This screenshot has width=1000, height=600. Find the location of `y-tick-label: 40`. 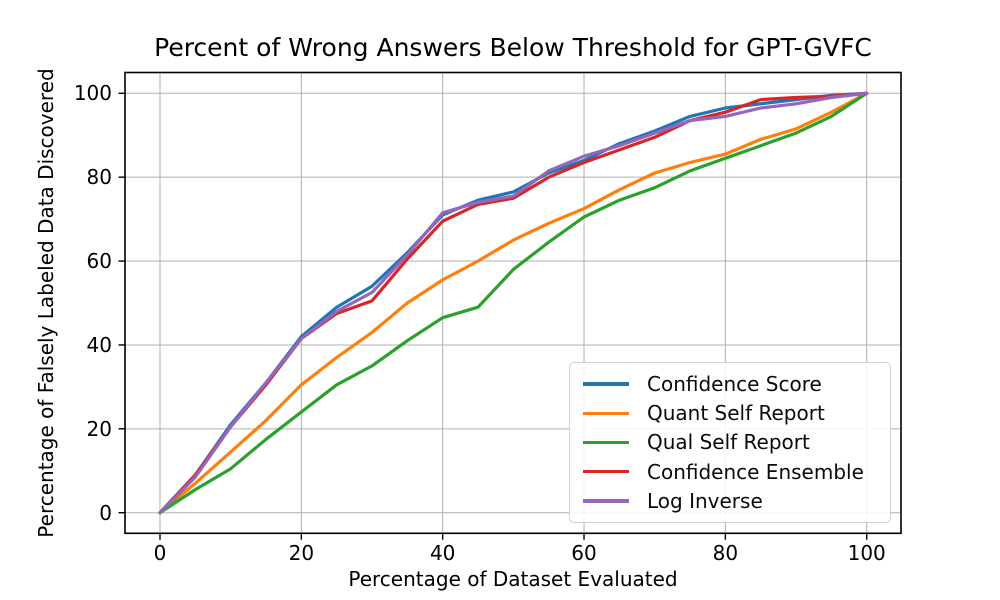

y-tick-label: 40 is located at coordinates (99, 344).